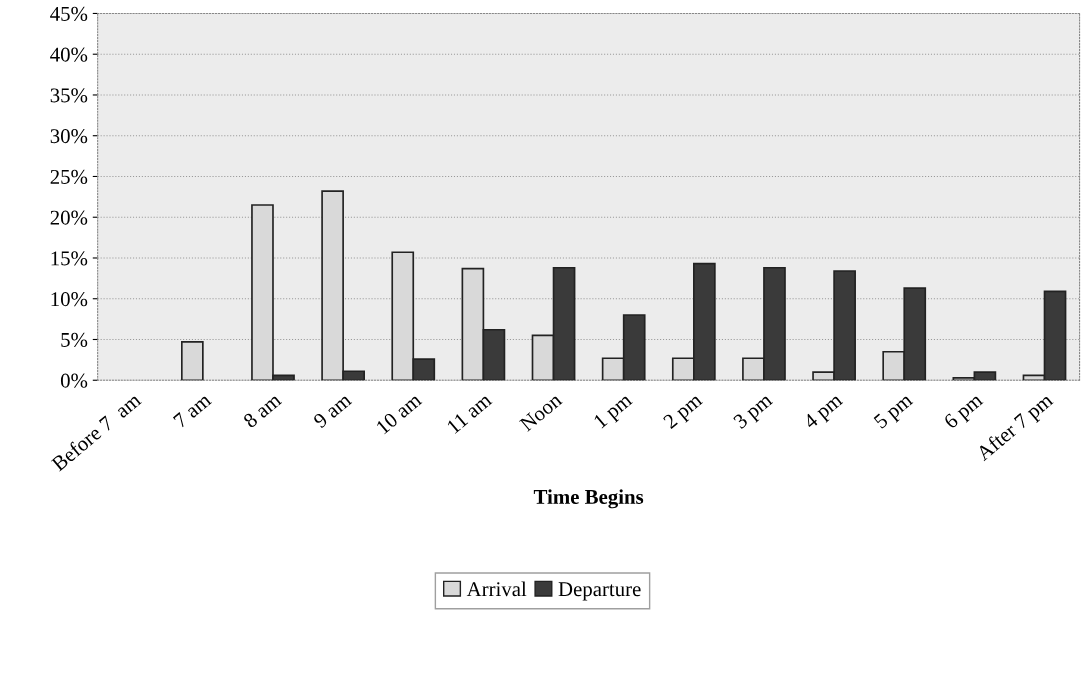 The width and height of the screenshot is (1085, 673). Describe the element at coordinates (469, 413) in the screenshot. I see `x-tick-label: 11 am` at that location.